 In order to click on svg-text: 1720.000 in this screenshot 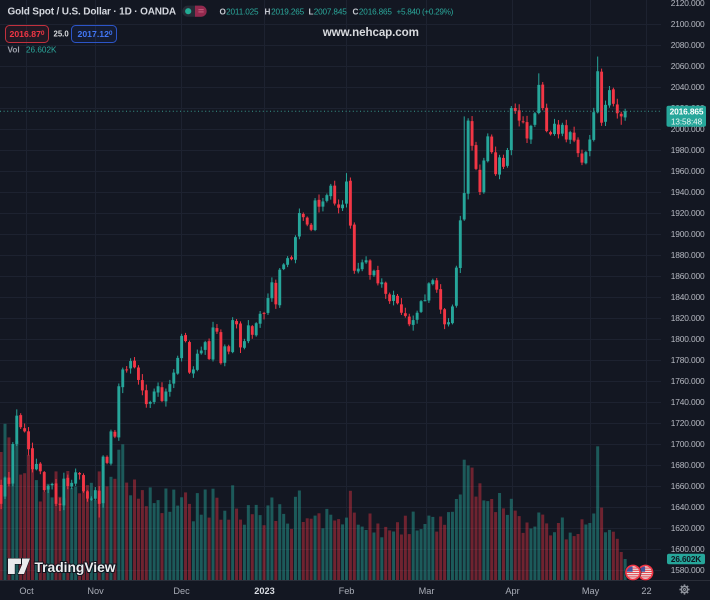, I will do `click(688, 423)`.